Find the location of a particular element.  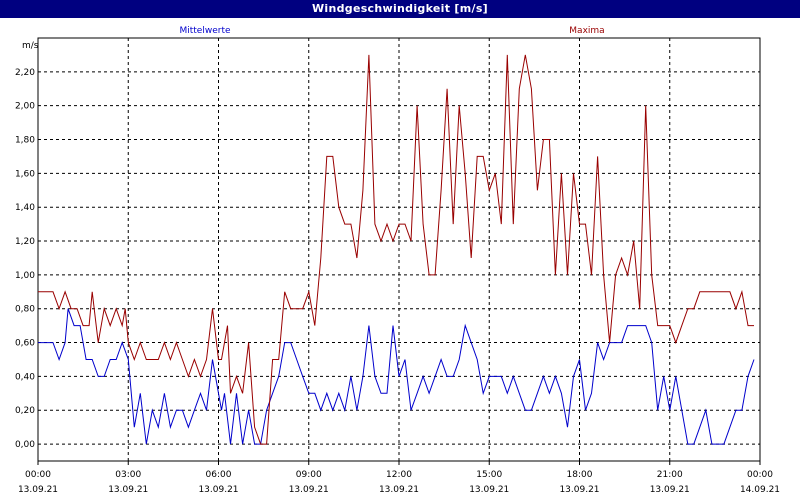

y-tick-label: 1,80 is located at coordinates (25, 141).